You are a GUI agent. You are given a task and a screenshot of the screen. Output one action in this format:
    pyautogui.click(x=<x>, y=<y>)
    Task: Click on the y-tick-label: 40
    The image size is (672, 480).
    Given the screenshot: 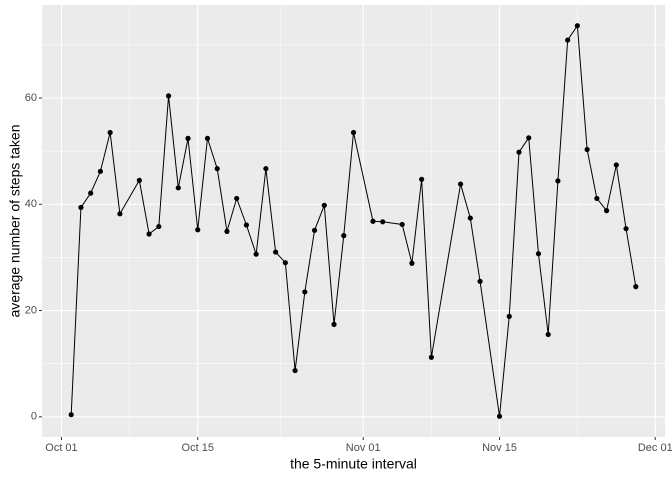 What is the action you would take?
    pyautogui.click(x=31, y=204)
    